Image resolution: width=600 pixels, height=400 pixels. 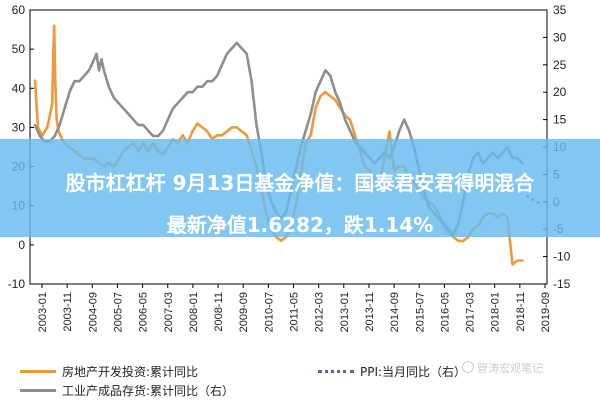 What do you see at coordinates (19, 10) in the screenshot?
I see `left-tick-label: 60` at bounding box center [19, 10].